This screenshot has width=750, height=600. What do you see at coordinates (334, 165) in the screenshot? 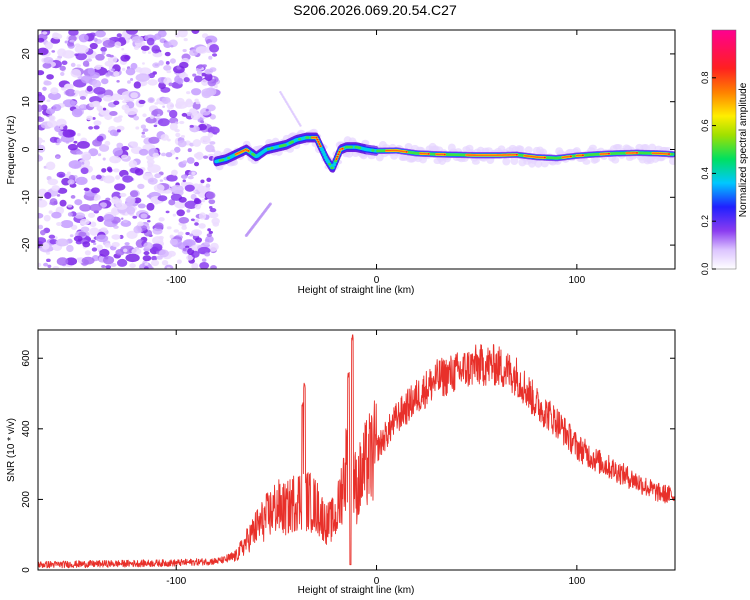
I see `ridge-inner` at bounding box center [334, 165].